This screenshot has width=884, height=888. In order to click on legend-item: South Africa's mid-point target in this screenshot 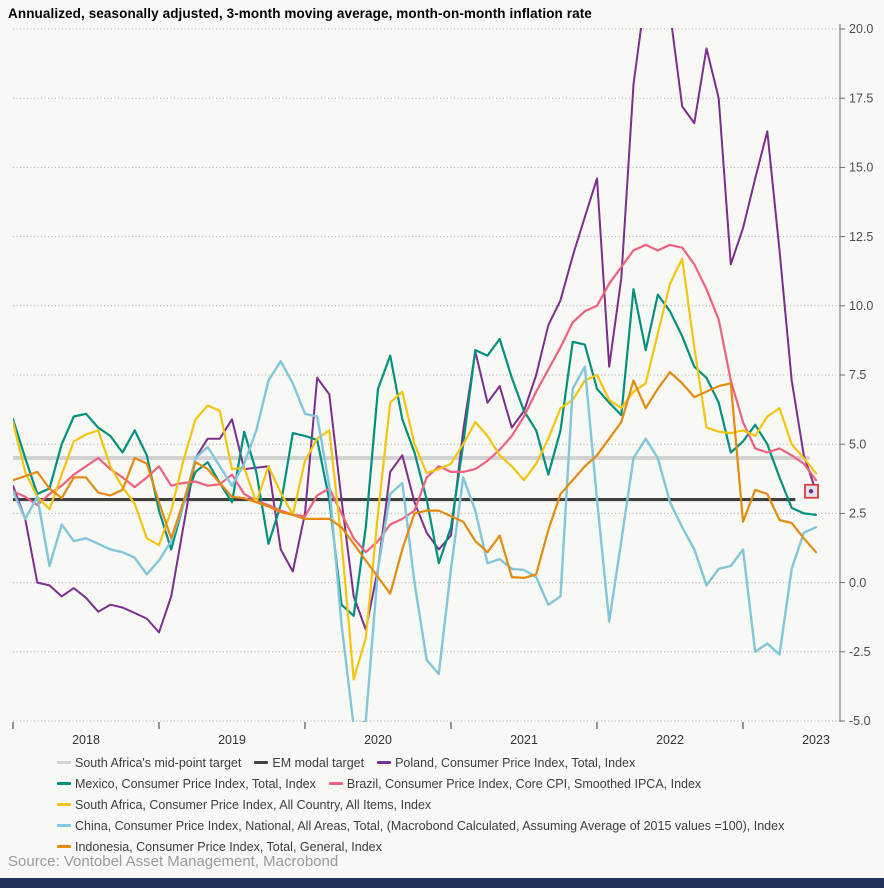, I will do `click(149, 763)`.